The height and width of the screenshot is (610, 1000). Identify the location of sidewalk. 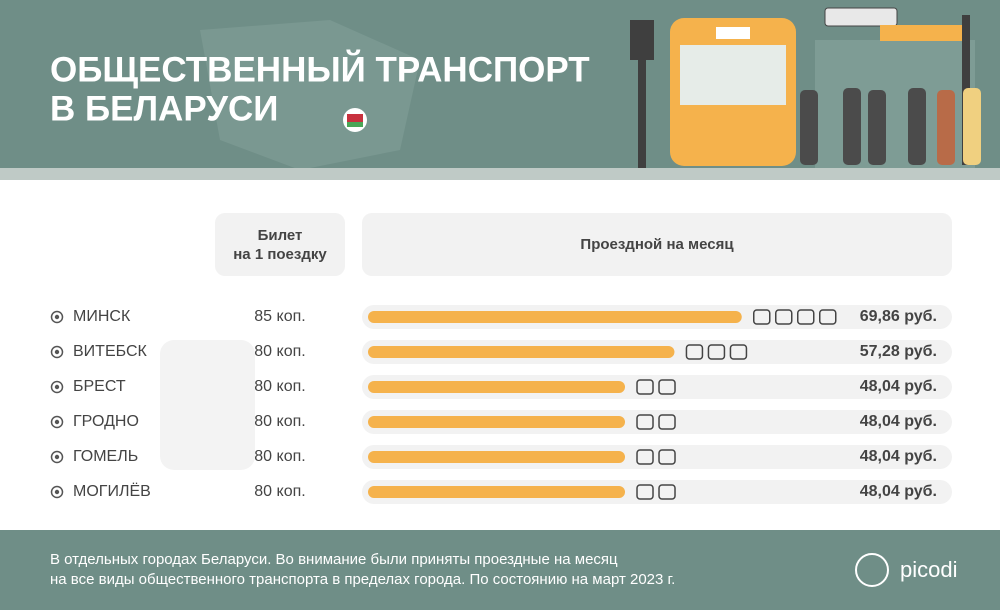
(500, 174).